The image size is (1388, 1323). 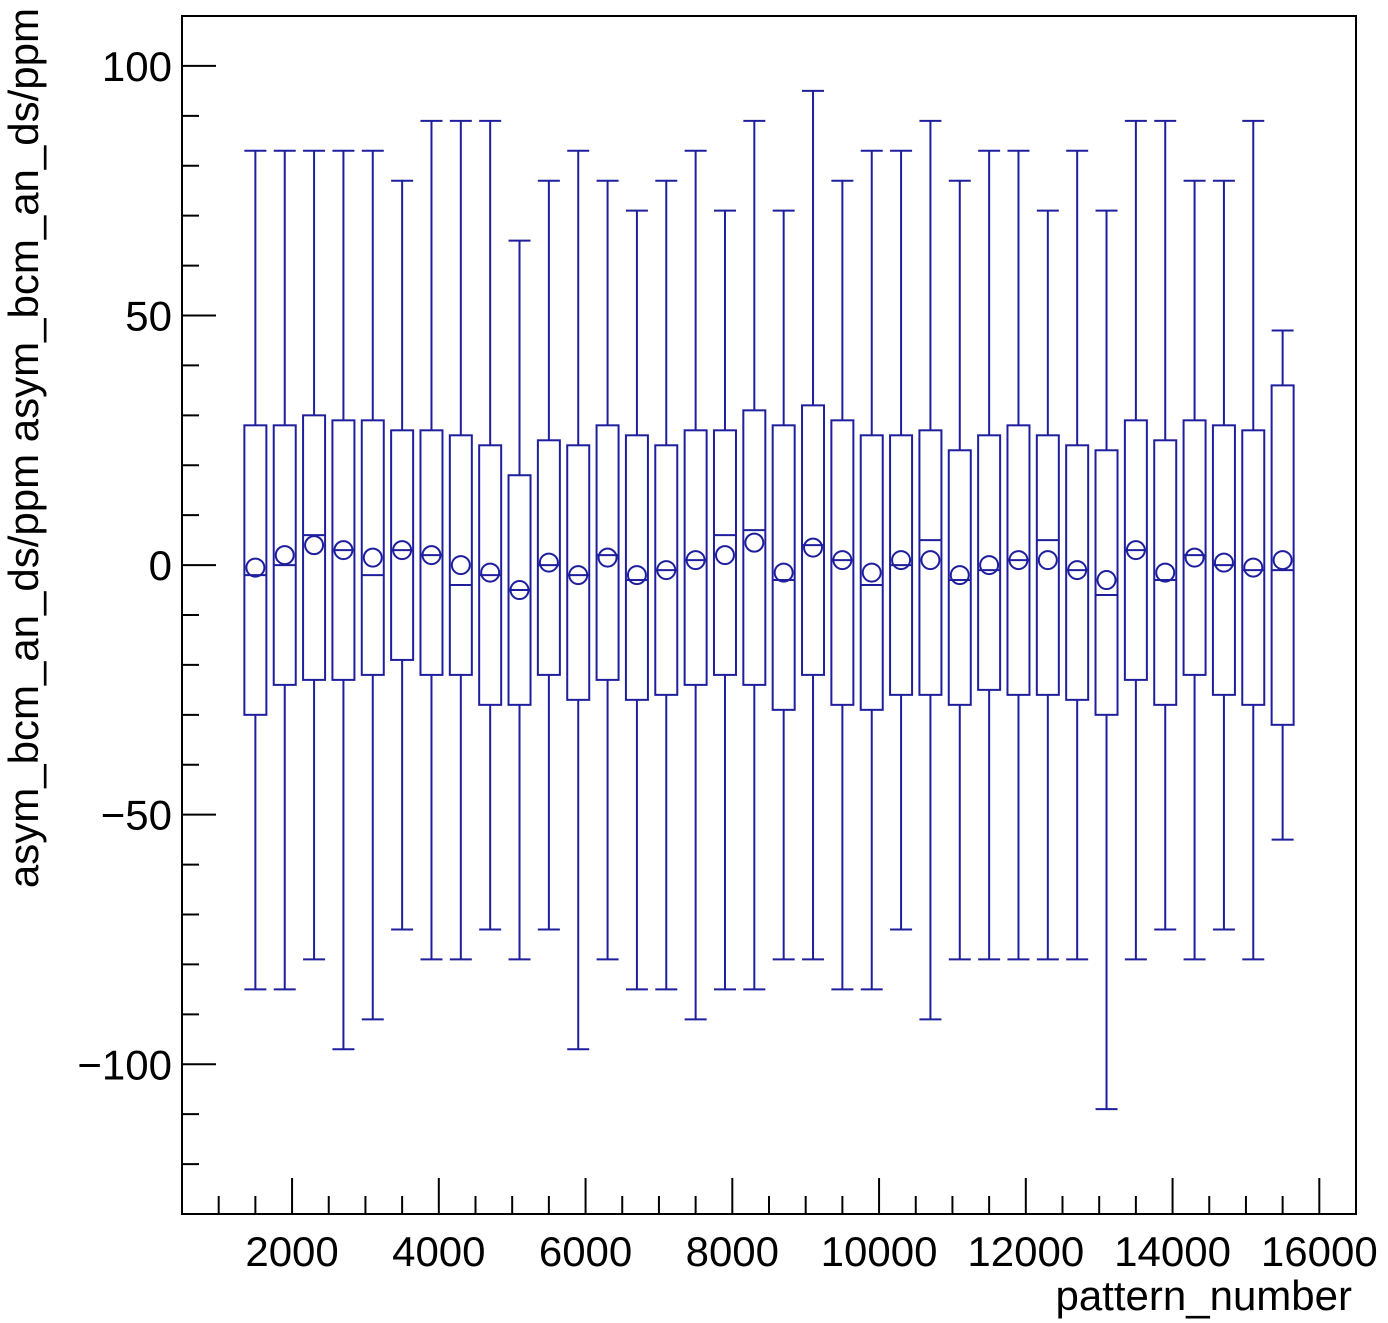 I want to click on x-axis-label: pattern_number, so click(x=1203, y=1295).